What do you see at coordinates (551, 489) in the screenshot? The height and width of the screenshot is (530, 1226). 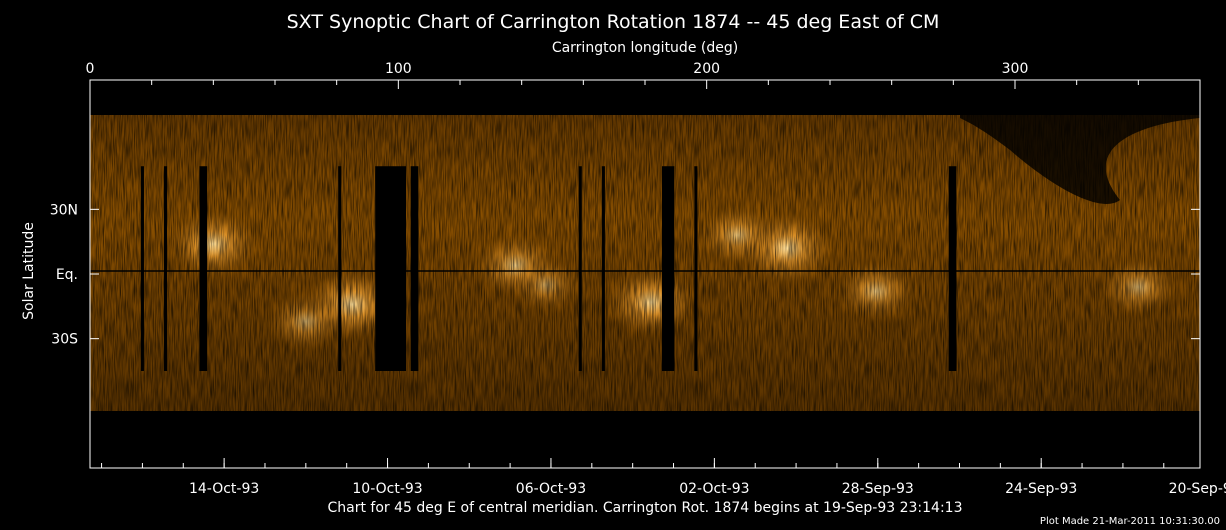 I see `bottom-tick-label: 06-Oct-93` at bounding box center [551, 489].